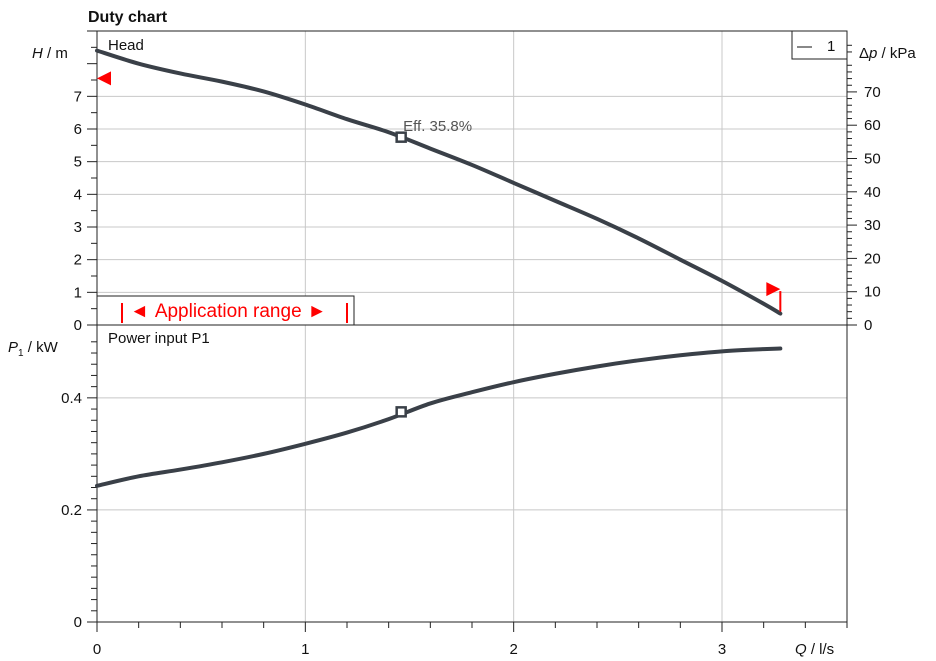 This screenshot has width=936, height=661. Describe the element at coordinates (305, 649) in the screenshot. I see `x-tick-label: 1` at that location.